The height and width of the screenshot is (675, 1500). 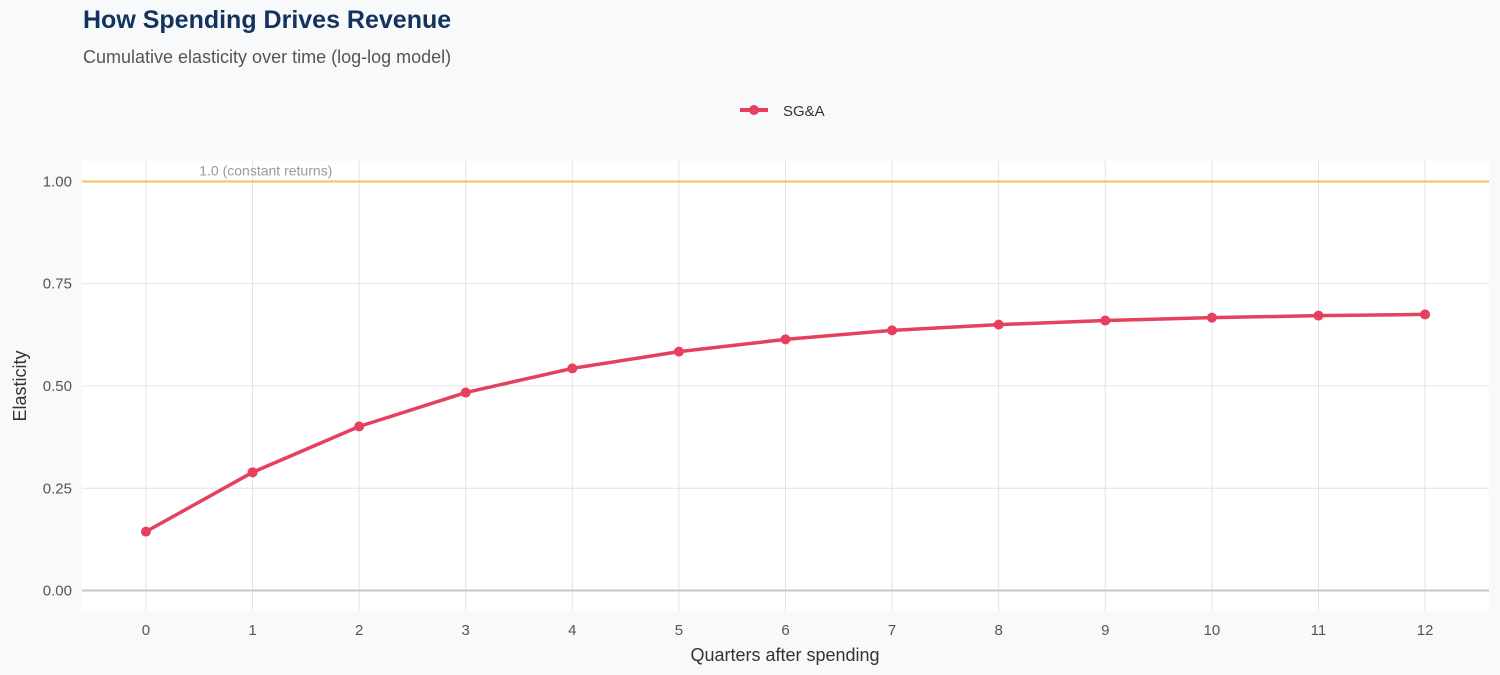 I want to click on y-tick-label: 0.75, so click(x=57, y=284).